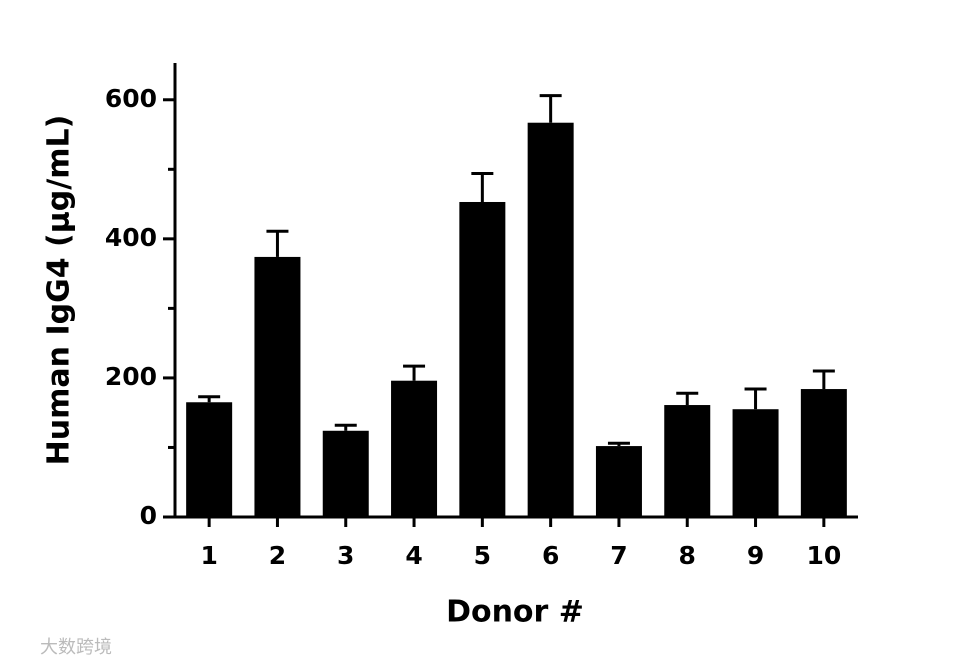  What do you see at coordinates (148, 515) in the screenshot?
I see `y-tick-label: 0` at bounding box center [148, 515].